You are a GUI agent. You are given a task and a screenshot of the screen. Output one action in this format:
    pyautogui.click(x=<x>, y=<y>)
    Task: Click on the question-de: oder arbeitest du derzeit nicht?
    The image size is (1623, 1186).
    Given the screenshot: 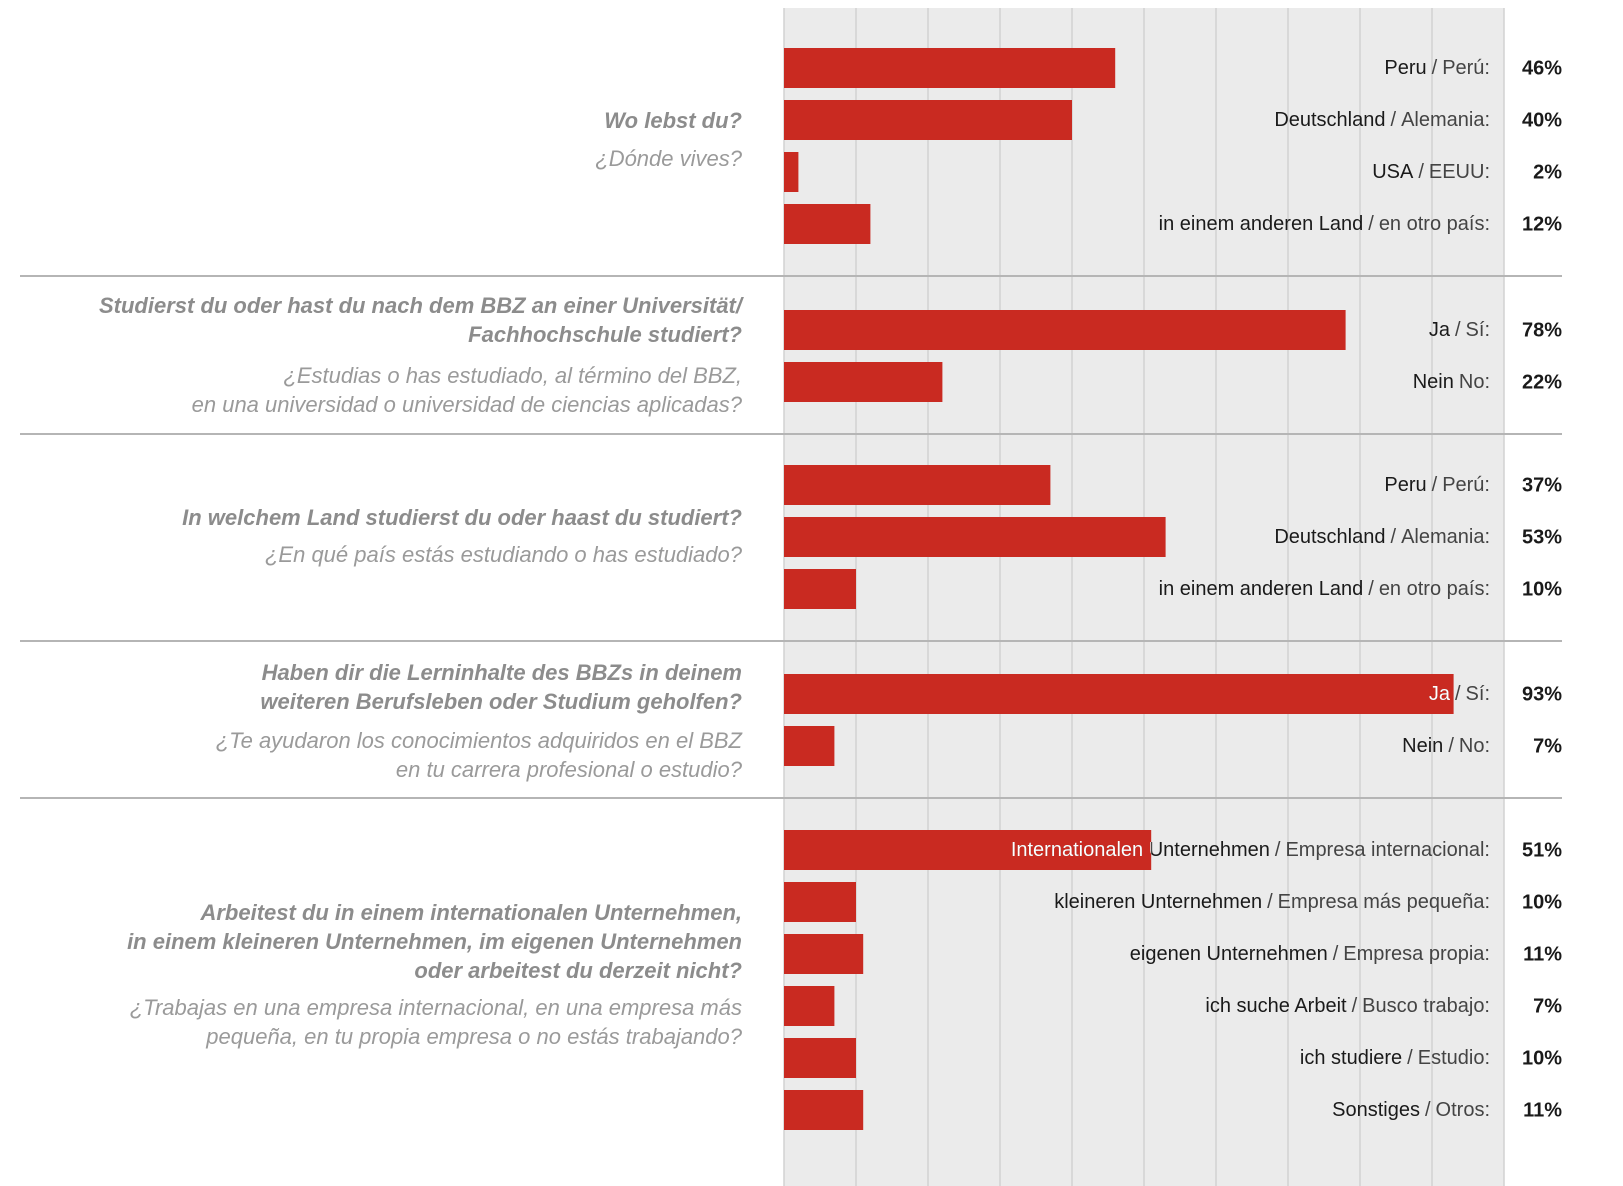 What is the action you would take?
    pyautogui.click(x=578, y=970)
    